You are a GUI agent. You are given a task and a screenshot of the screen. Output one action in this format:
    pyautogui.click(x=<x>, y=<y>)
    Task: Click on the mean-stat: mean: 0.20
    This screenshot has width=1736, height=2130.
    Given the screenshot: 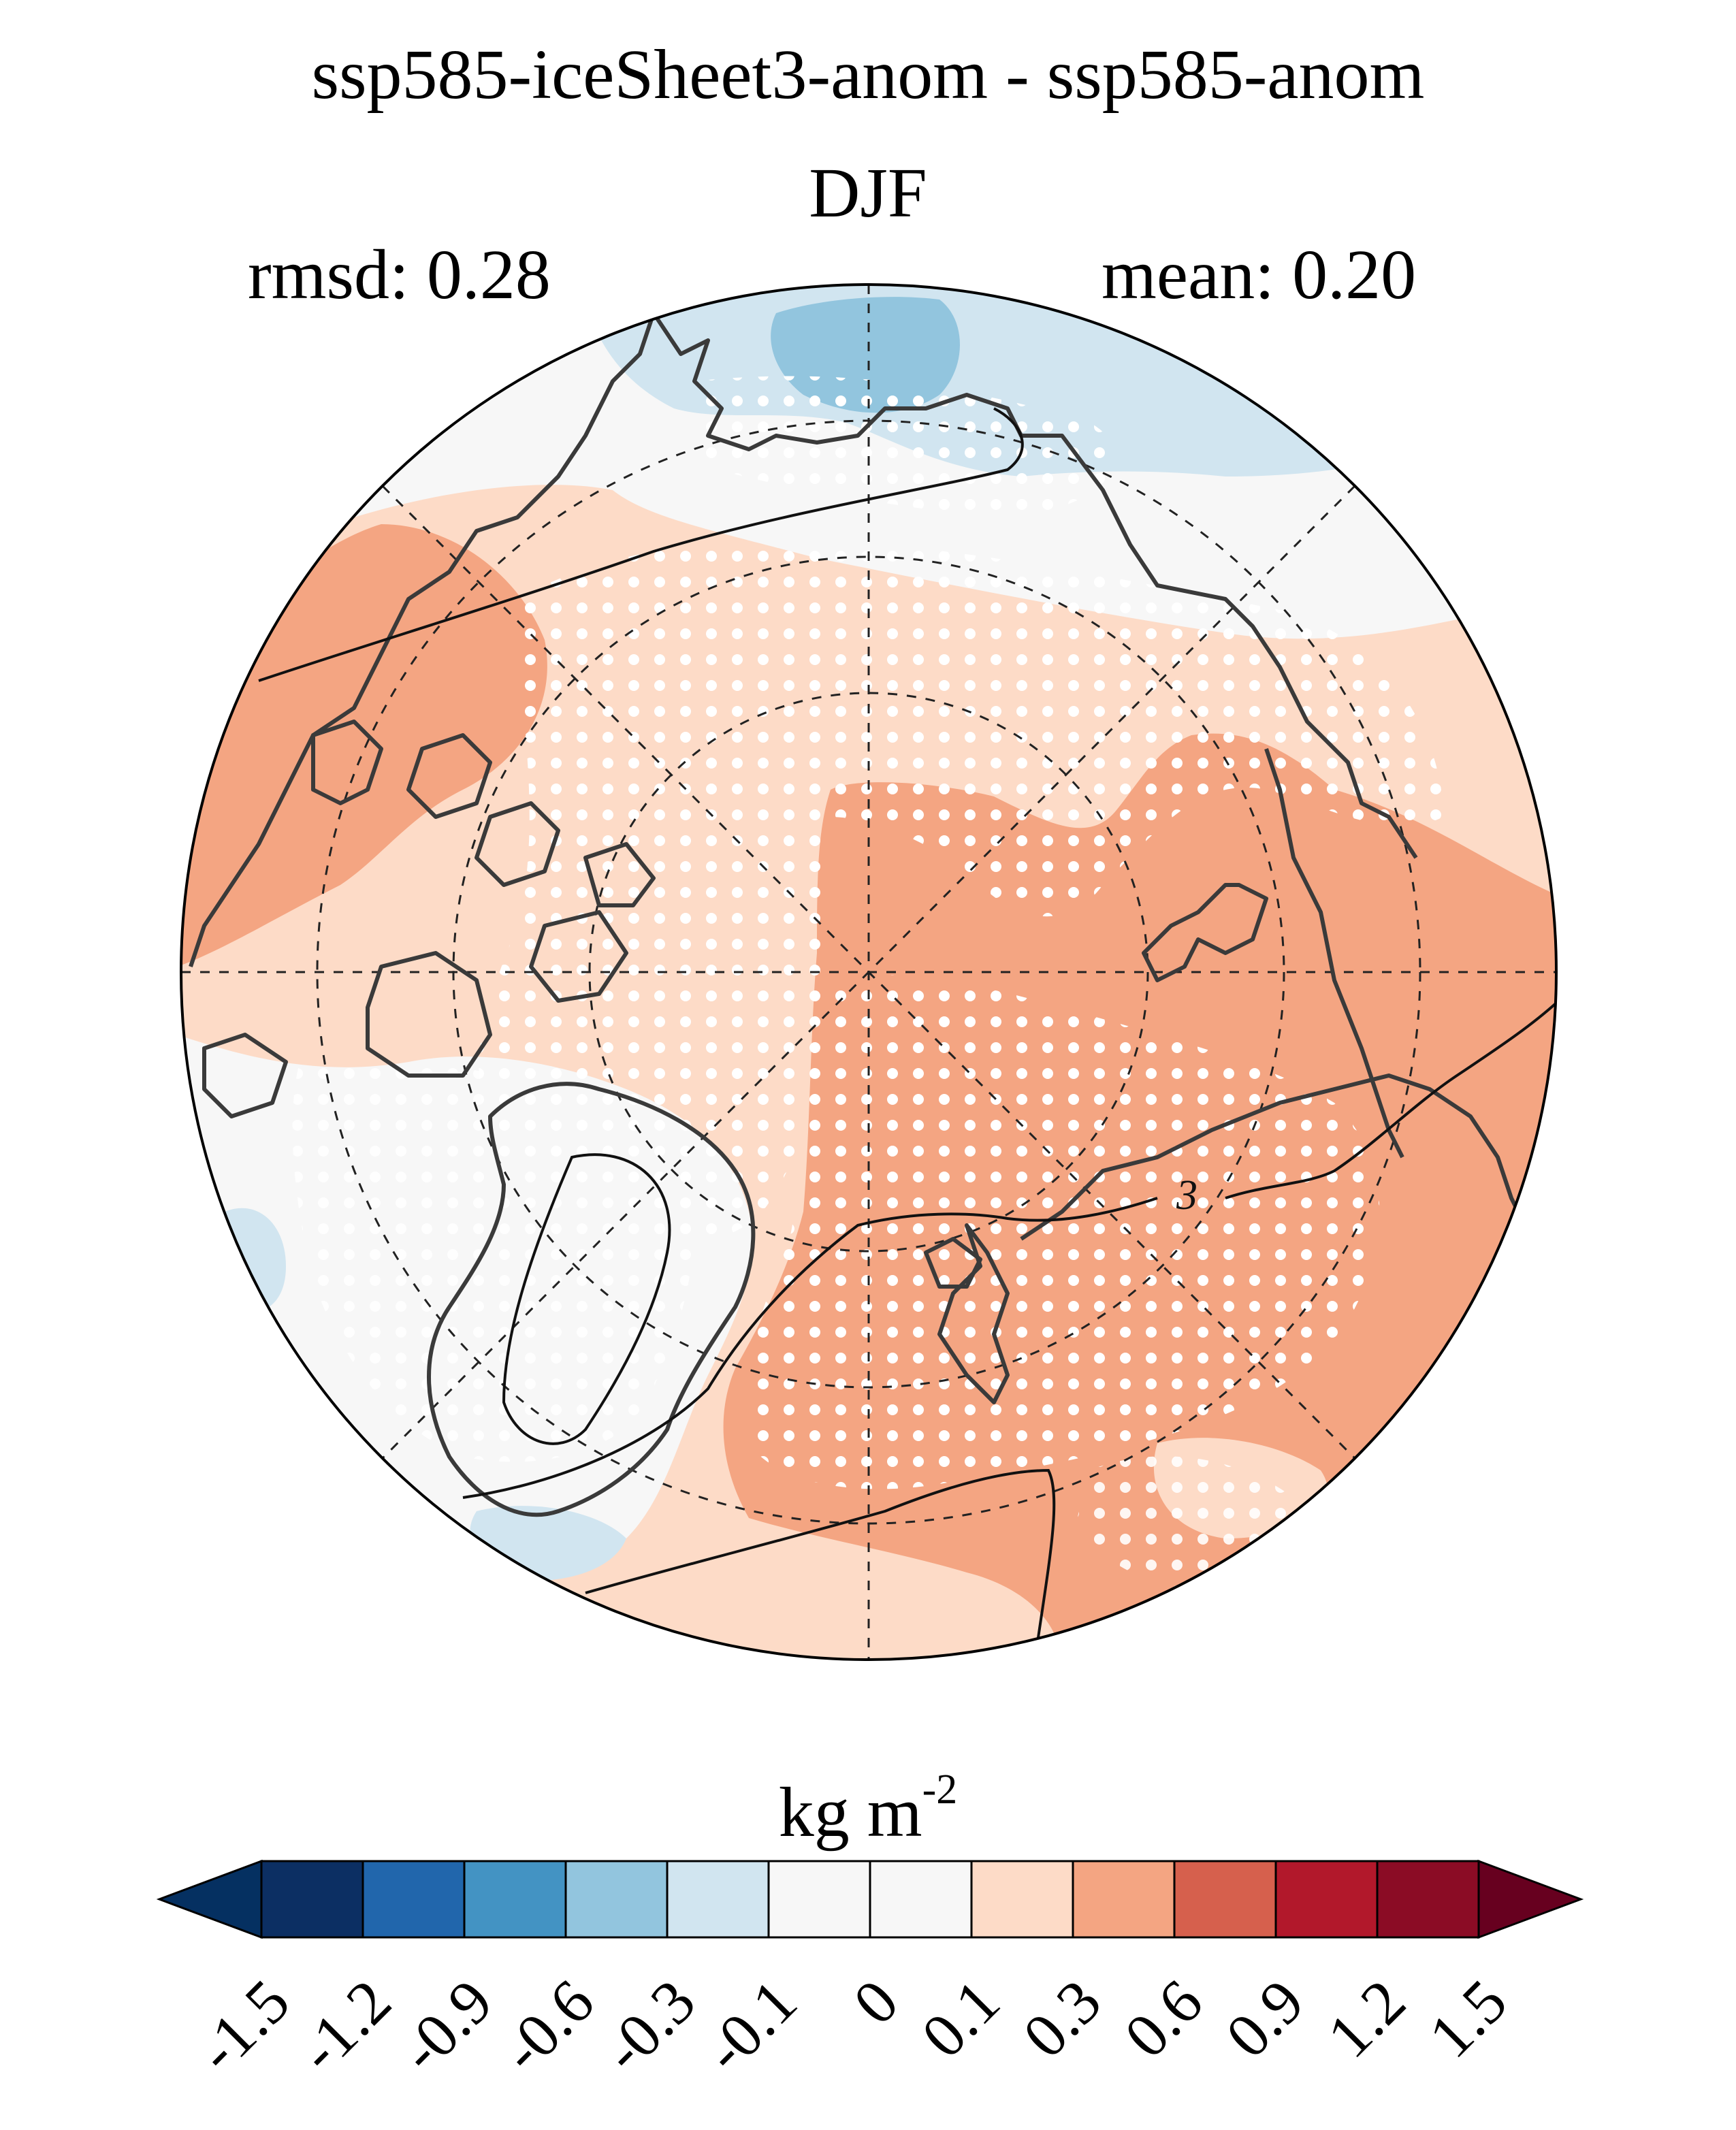 What is the action you would take?
    pyautogui.click(x=1259, y=275)
    